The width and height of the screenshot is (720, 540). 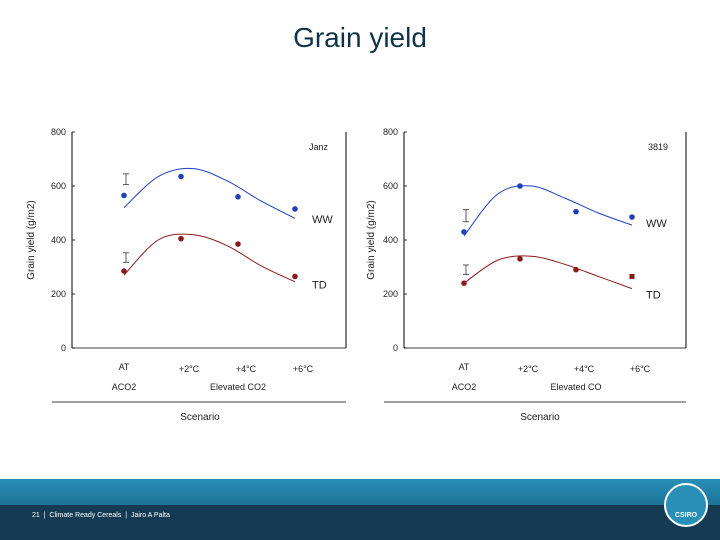 I want to click on footer-bar, so click(x=360, y=522).